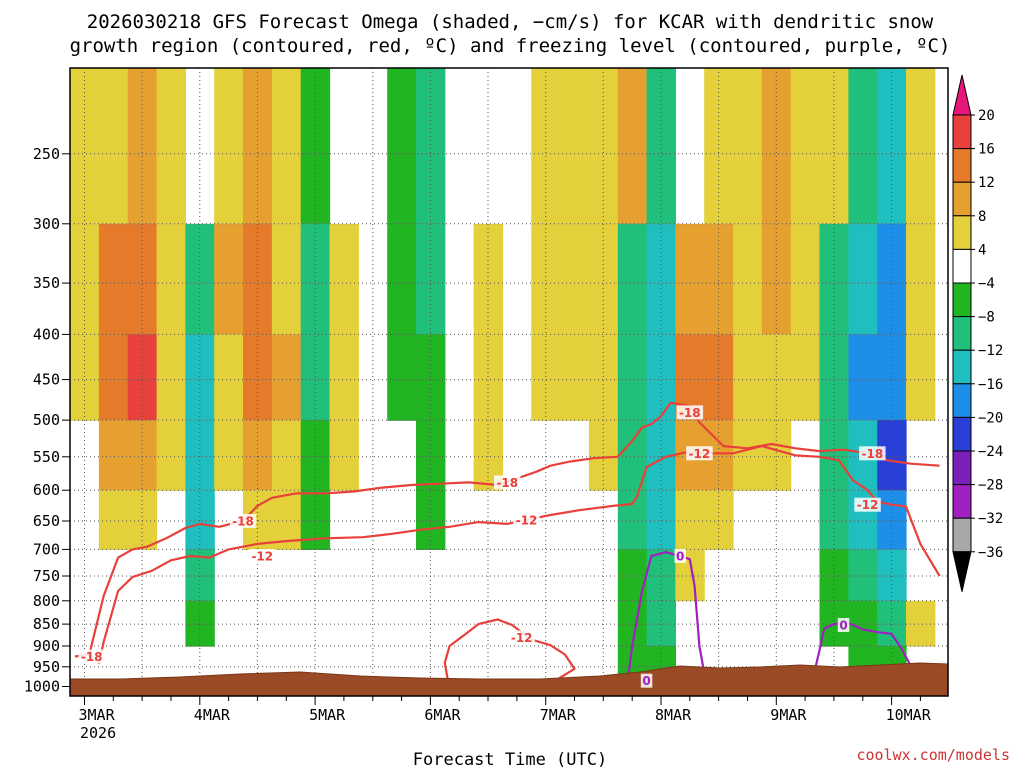 This screenshot has width=1024, height=768. I want to click on colorbar-label: −28, so click(990, 486).